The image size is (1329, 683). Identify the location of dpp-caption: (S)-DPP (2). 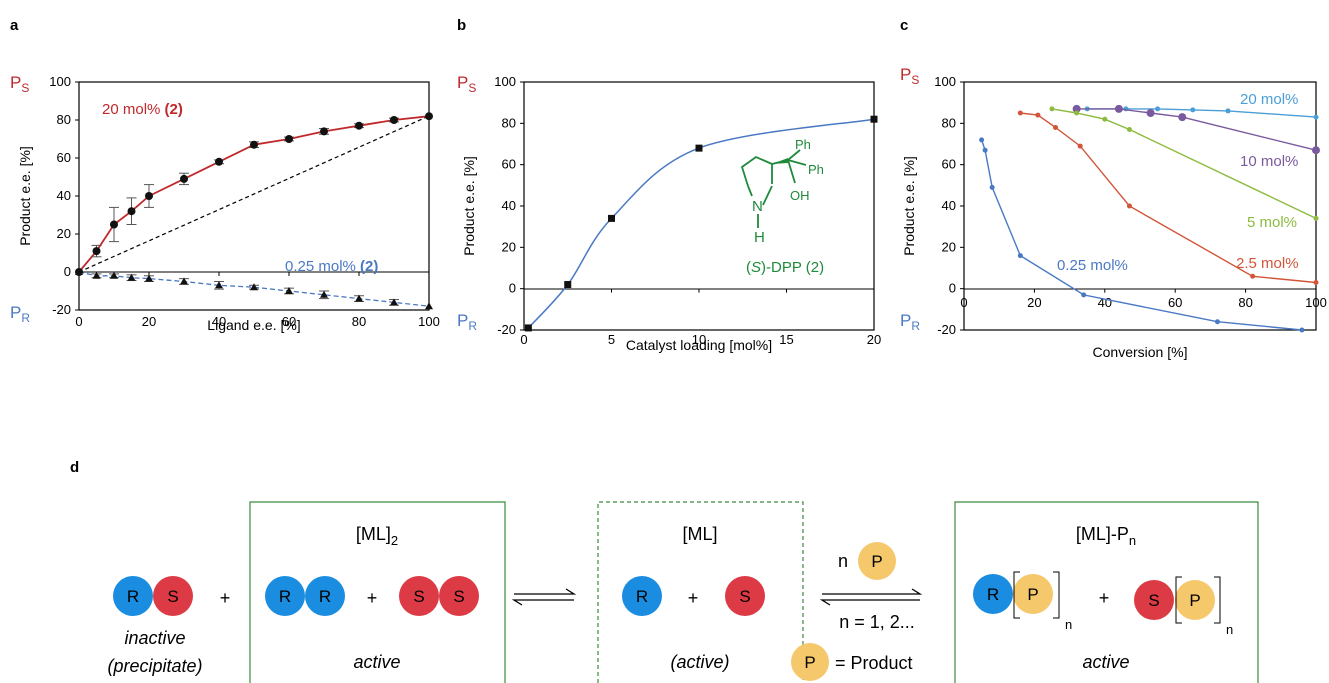
(785, 267).